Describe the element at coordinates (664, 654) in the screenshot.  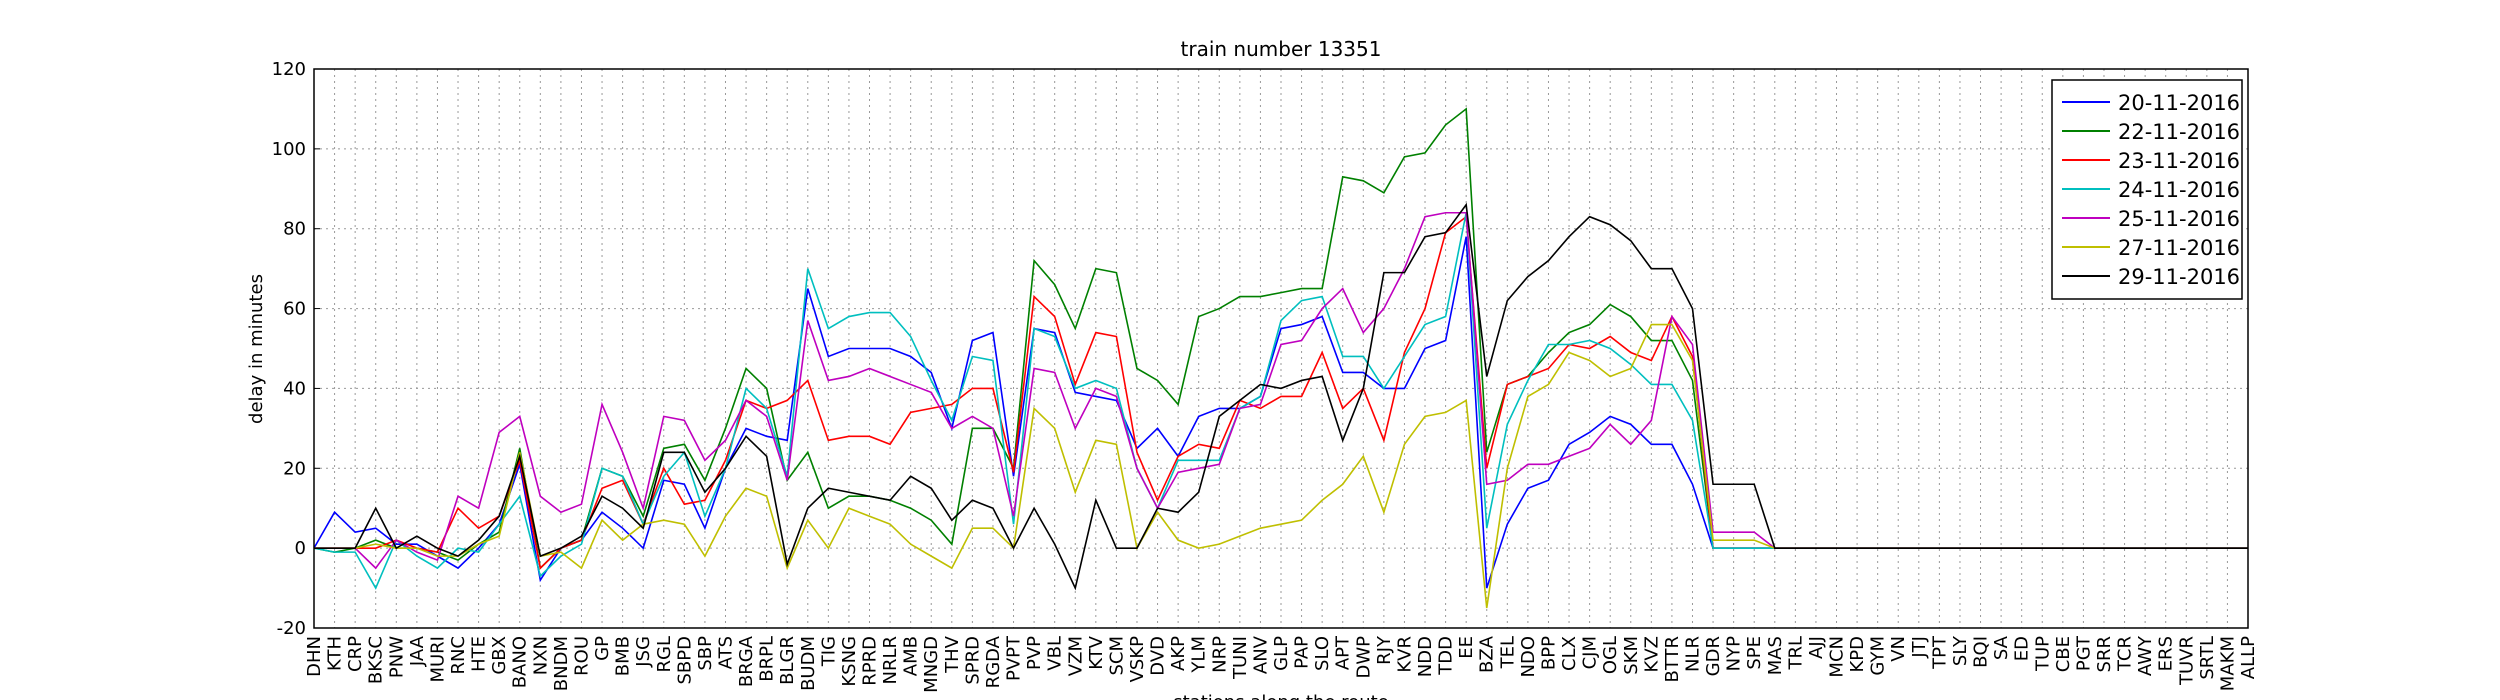
I see `x-tick-label: RGL` at that location.